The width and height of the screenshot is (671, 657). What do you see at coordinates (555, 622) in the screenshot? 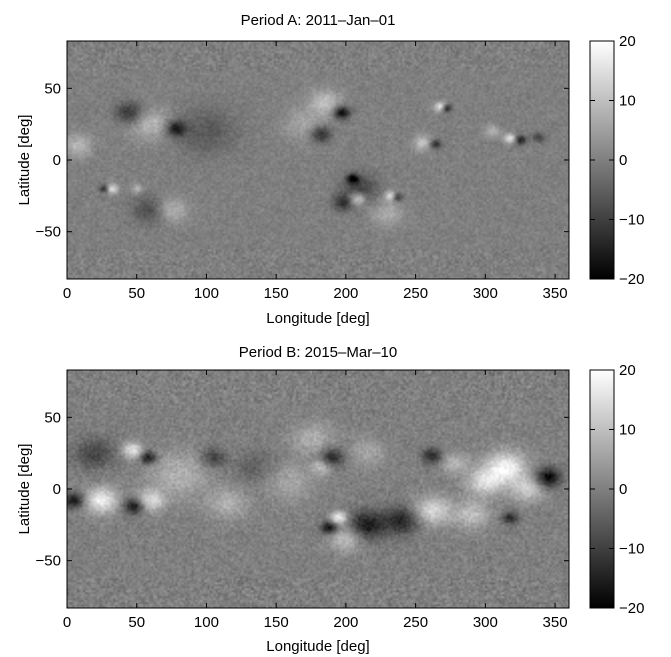
I see `panel-b-x-tick-label: 350` at bounding box center [555, 622].